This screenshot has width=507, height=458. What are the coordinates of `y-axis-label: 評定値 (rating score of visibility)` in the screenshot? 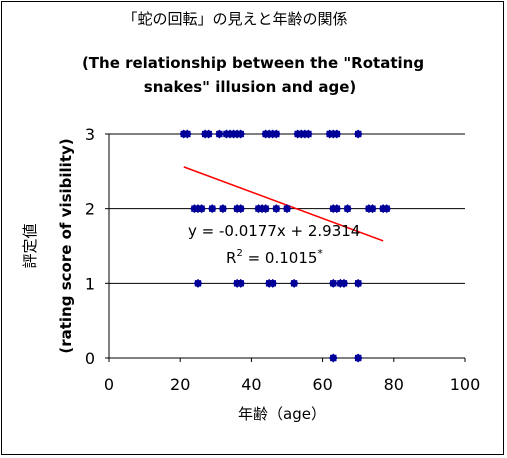 It's located at (48, 245).